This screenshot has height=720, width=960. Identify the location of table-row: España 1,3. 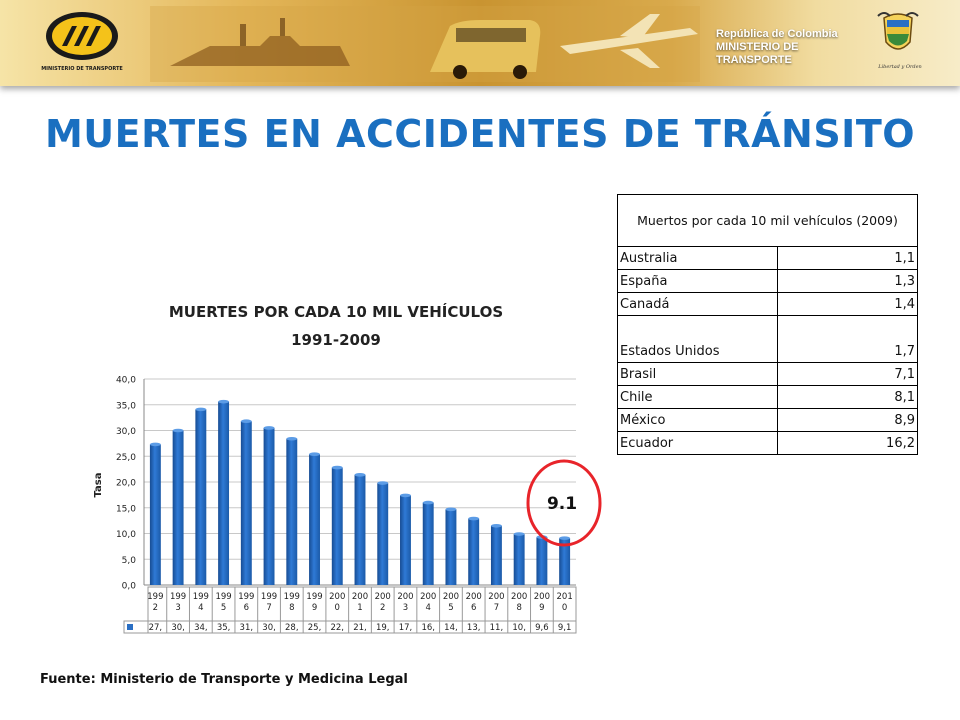
(767, 281).